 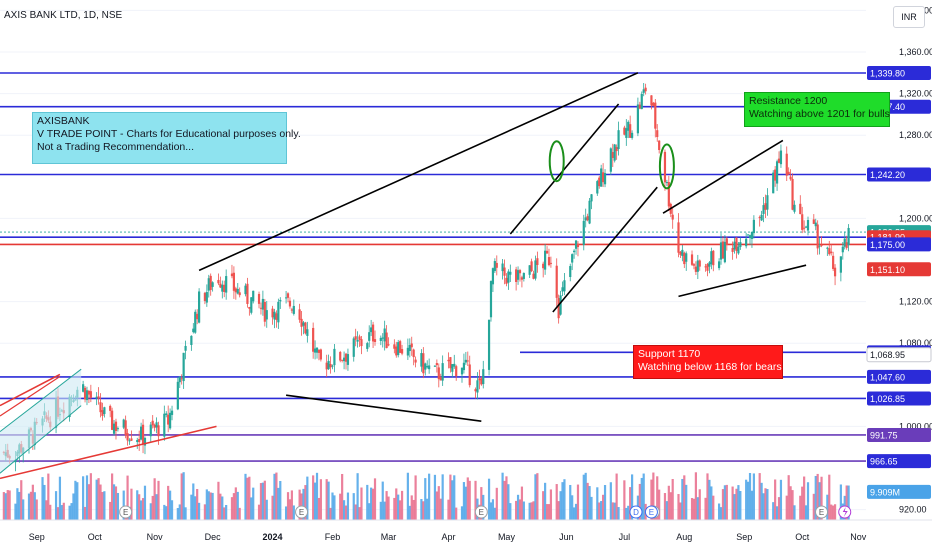 I want to click on support-line-1: Support 1170, so click(x=669, y=354).